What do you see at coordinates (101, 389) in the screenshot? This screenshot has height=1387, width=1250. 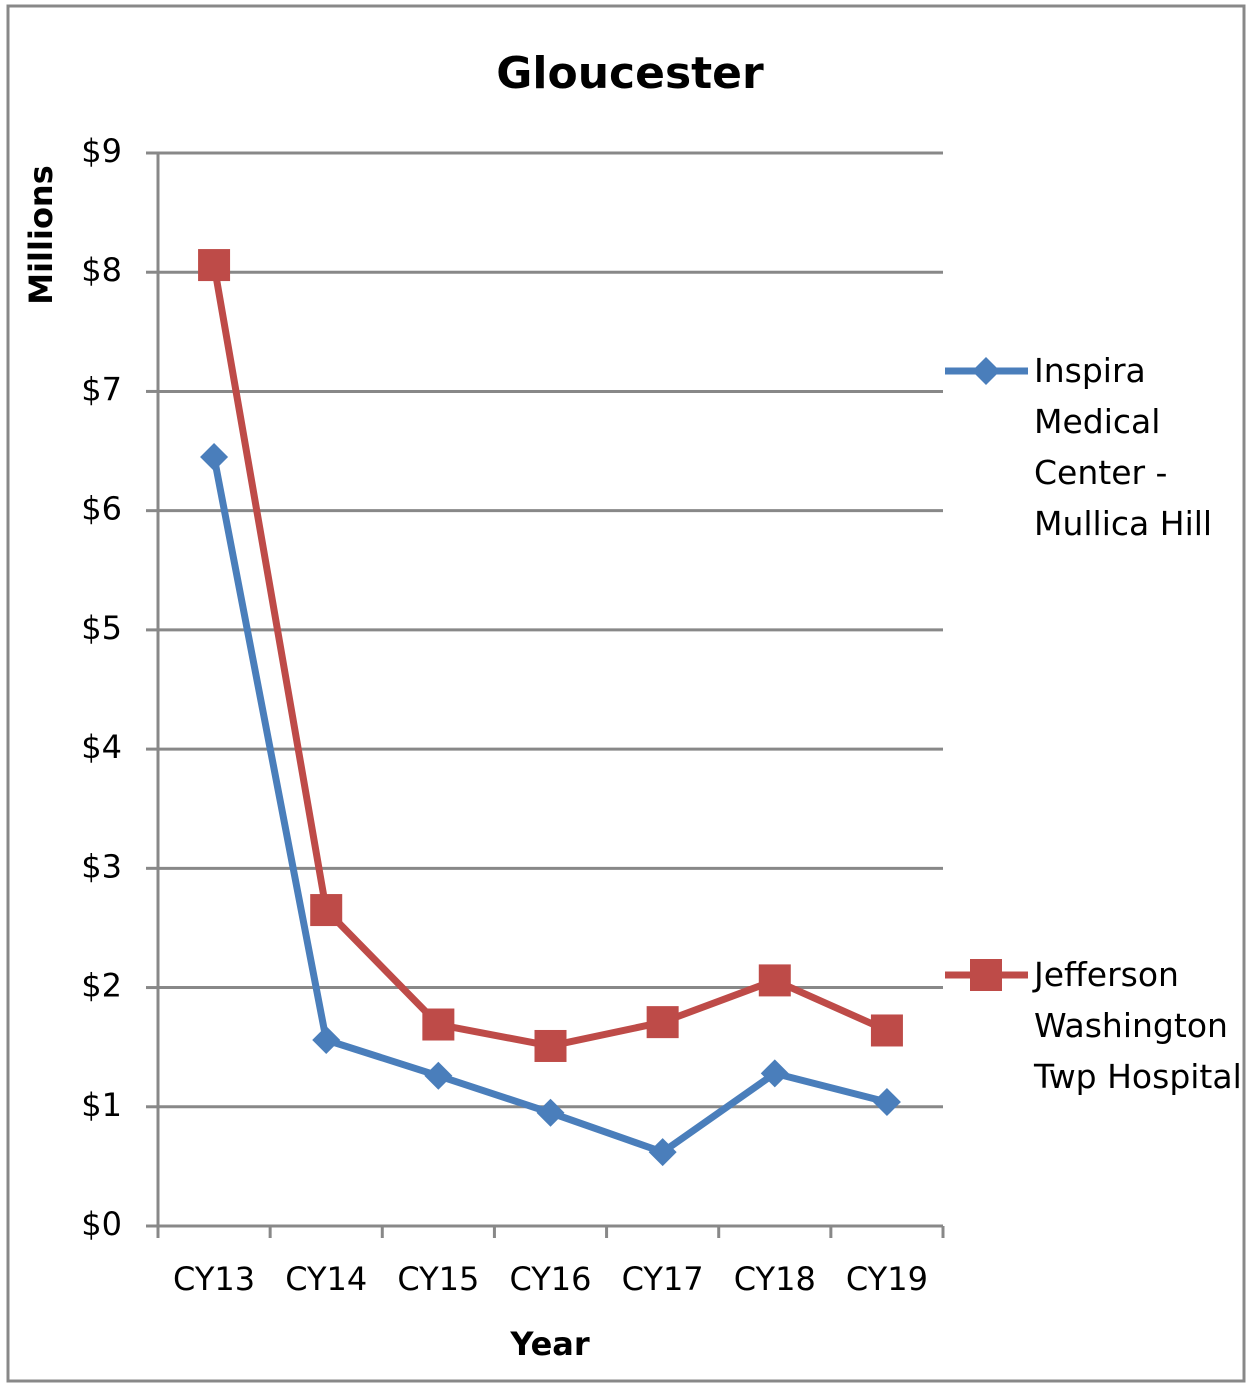 I see `y-tick-label: $7` at bounding box center [101, 389].